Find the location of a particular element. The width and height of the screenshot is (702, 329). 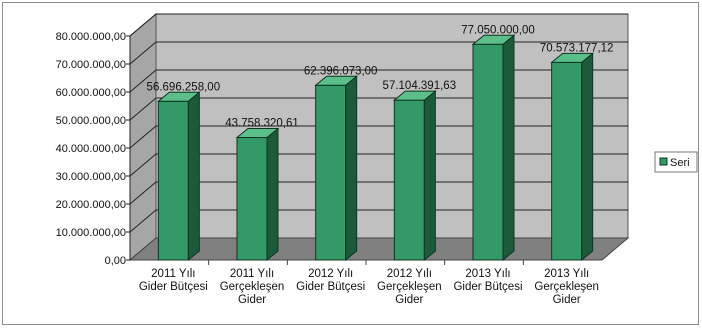

legend-swatch is located at coordinates (663, 161).